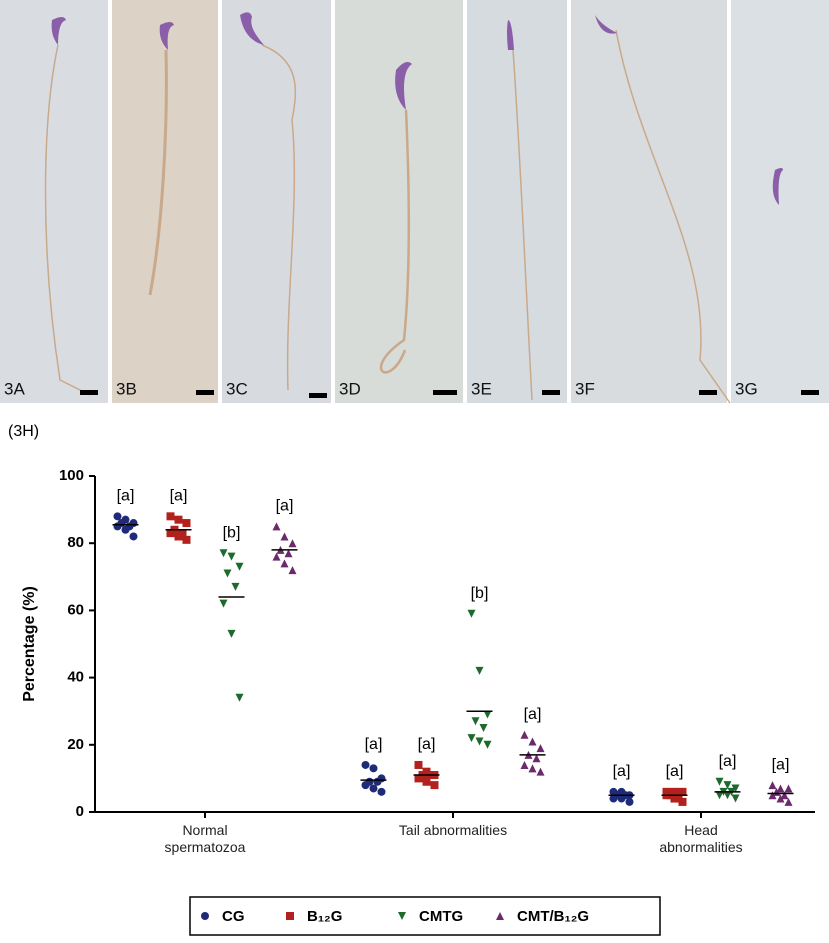 The width and height of the screenshot is (829, 943). I want to click on legend-label: CG, so click(233, 916).